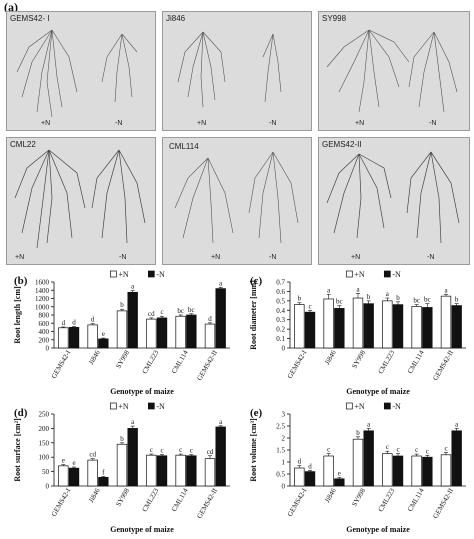  I want to click on significance-letter: f, so click(103, 472).